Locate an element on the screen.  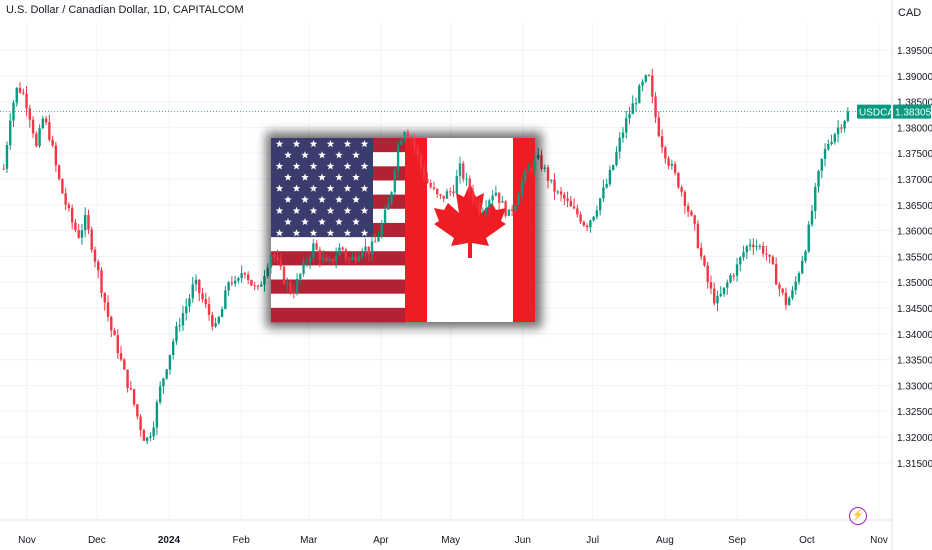
last-price-badge: 1.38305 is located at coordinates (913, 113).